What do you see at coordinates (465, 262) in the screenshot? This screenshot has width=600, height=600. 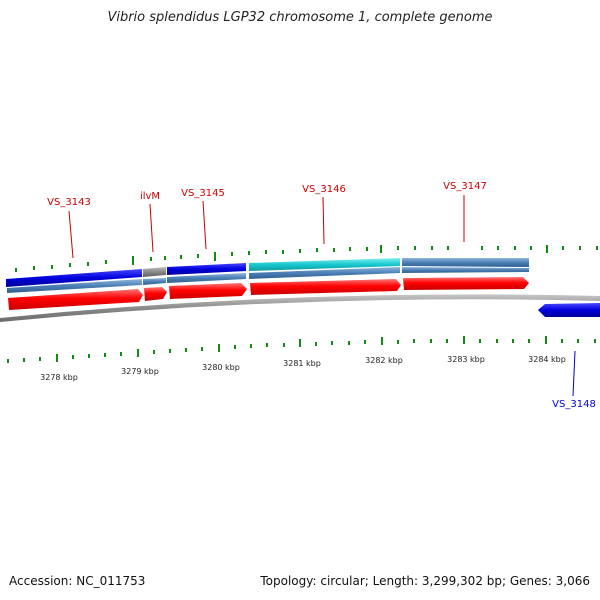 I see `feature-bar-vs3147` at bounding box center [465, 262].